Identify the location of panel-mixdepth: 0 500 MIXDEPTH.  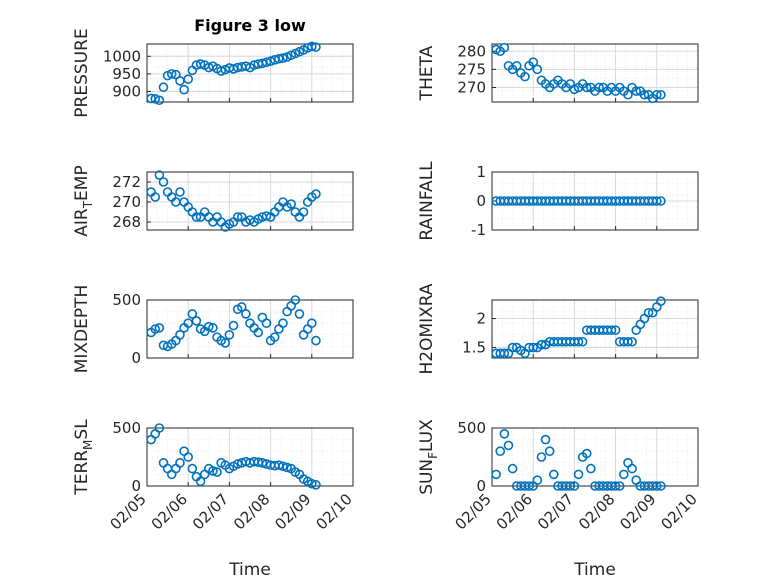
(213, 329).